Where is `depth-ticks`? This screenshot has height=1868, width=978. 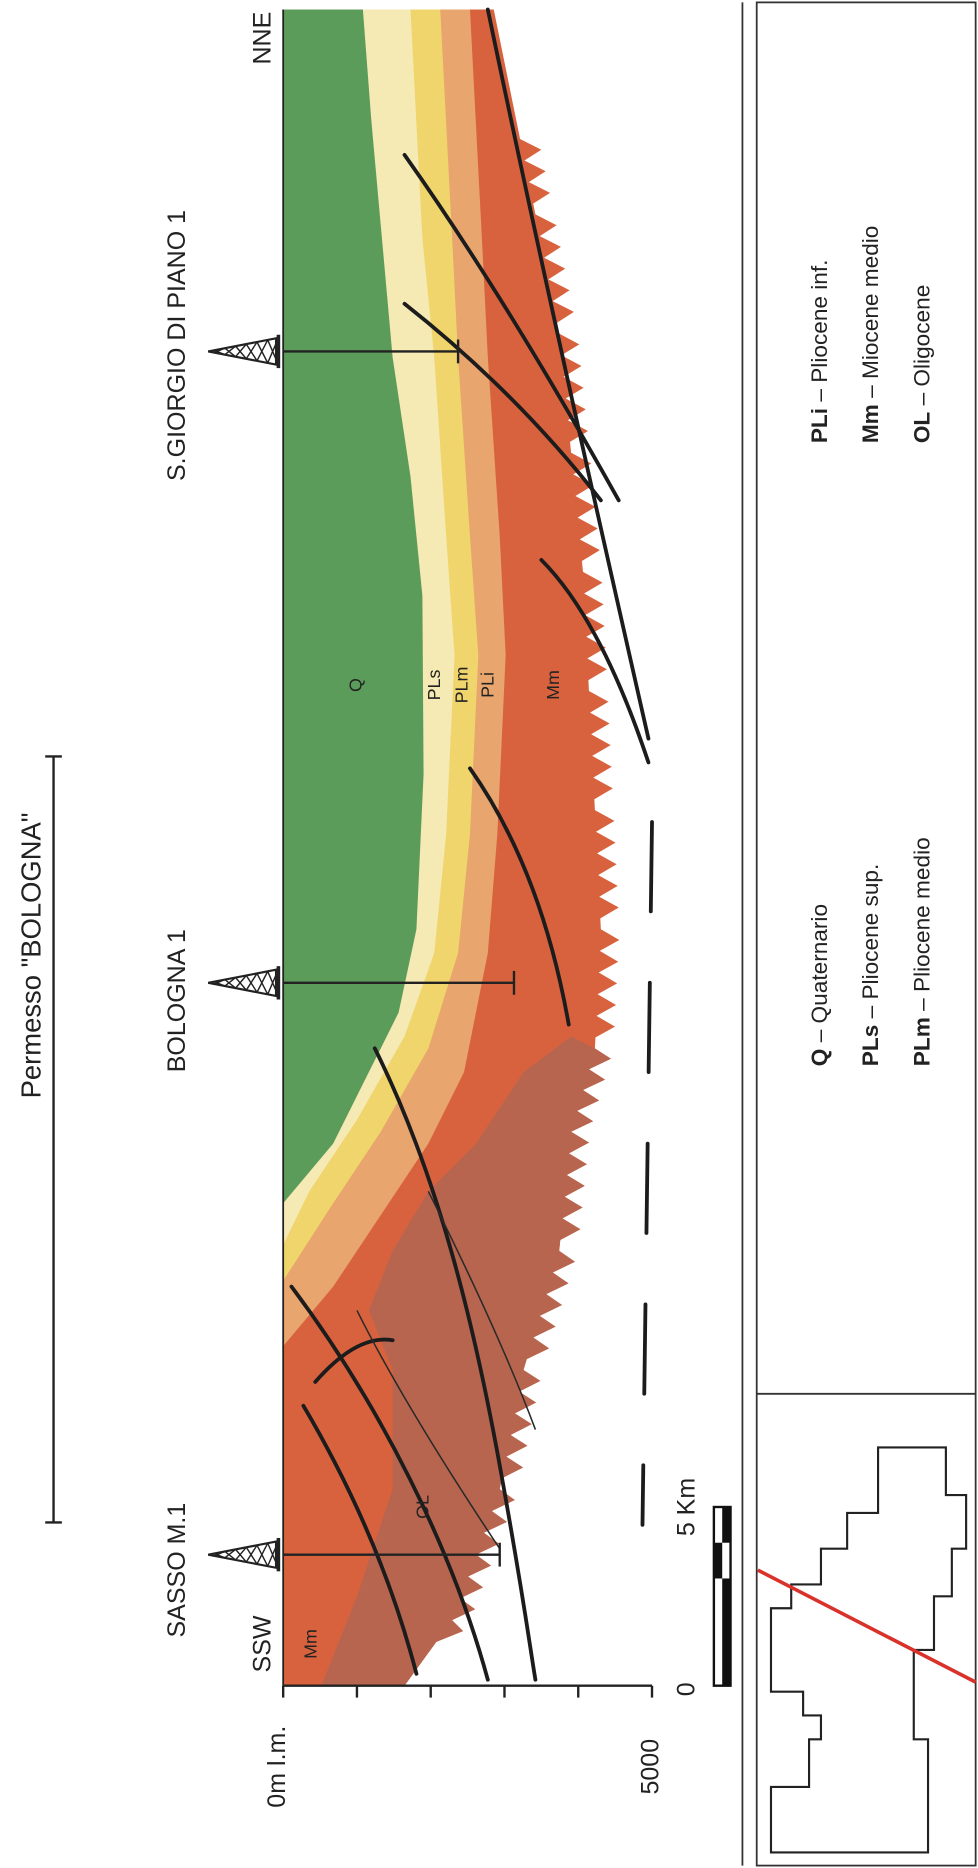
depth-ticks is located at coordinates (467, 1691).